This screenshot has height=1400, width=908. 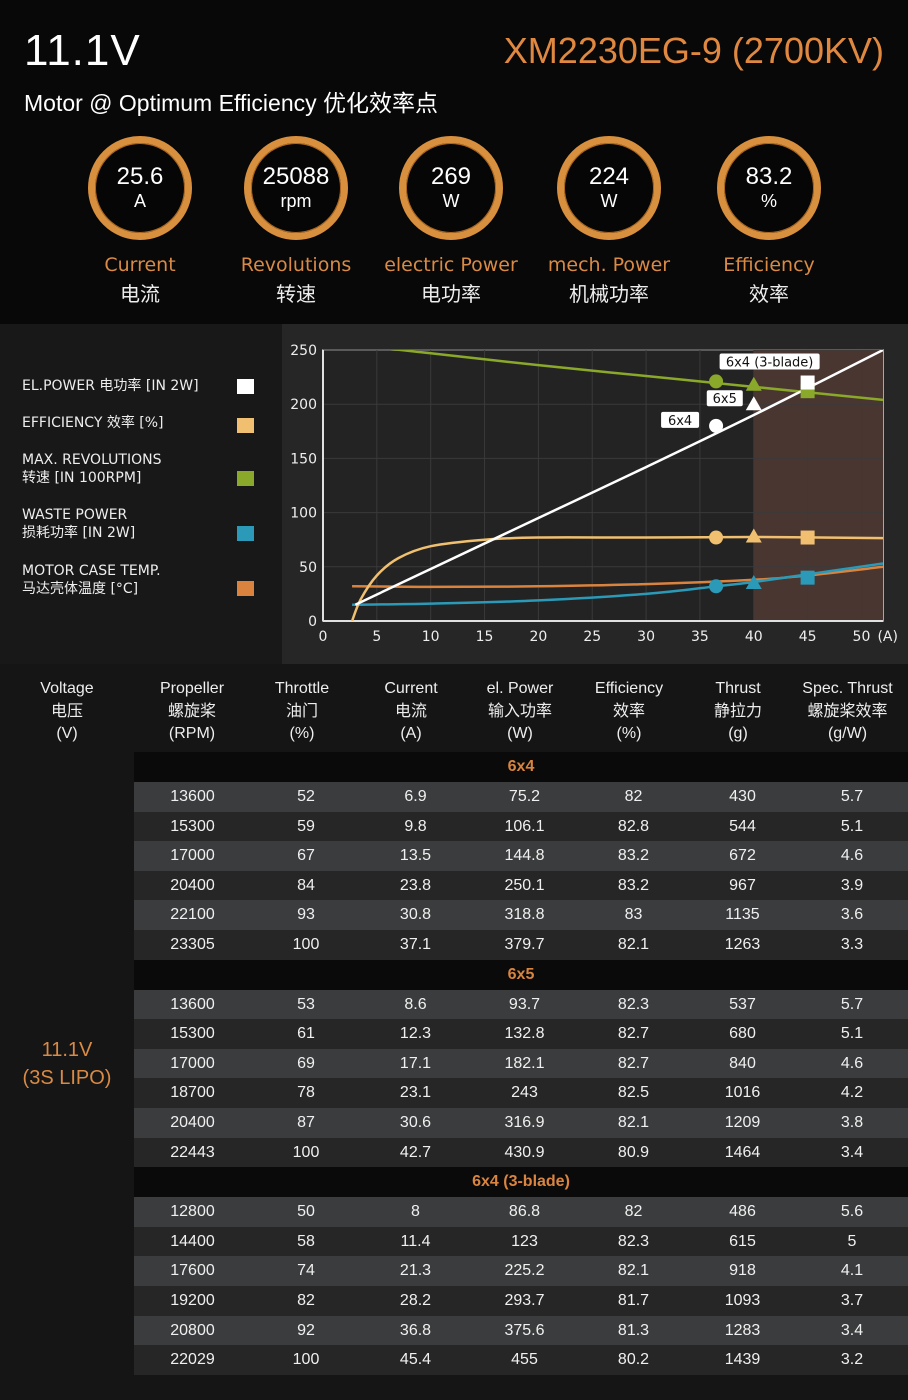 I want to click on table-row: 17600 74 21.3 225.2 82.1 918 4.1, so click(x=521, y=1271).